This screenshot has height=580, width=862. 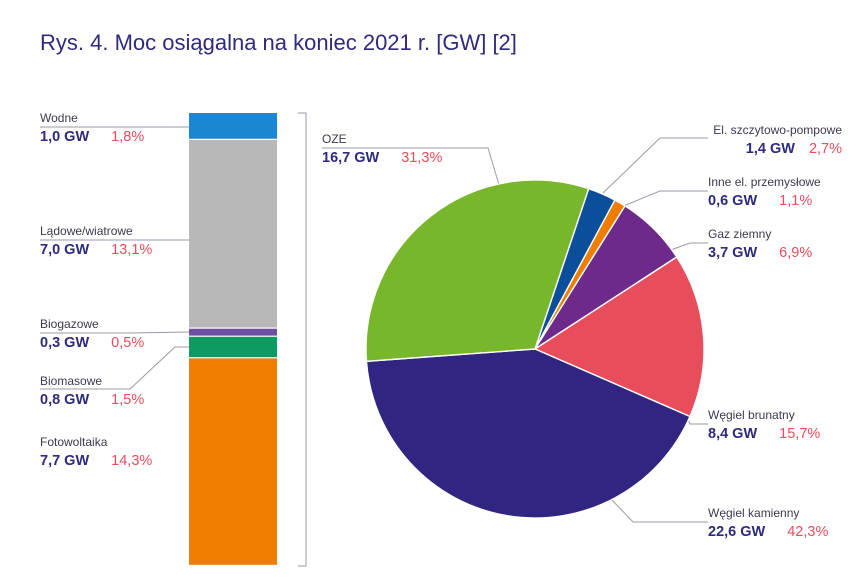 What do you see at coordinates (770, 149) in the screenshot?
I see `slice-gw: 1,4 GW` at bounding box center [770, 149].